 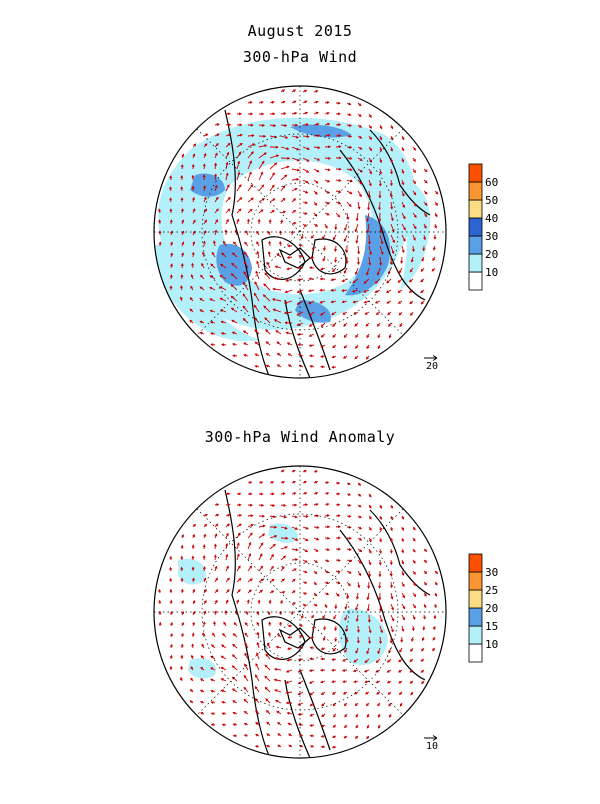 I want to click on reference-vector: 10, so click(x=431, y=744).